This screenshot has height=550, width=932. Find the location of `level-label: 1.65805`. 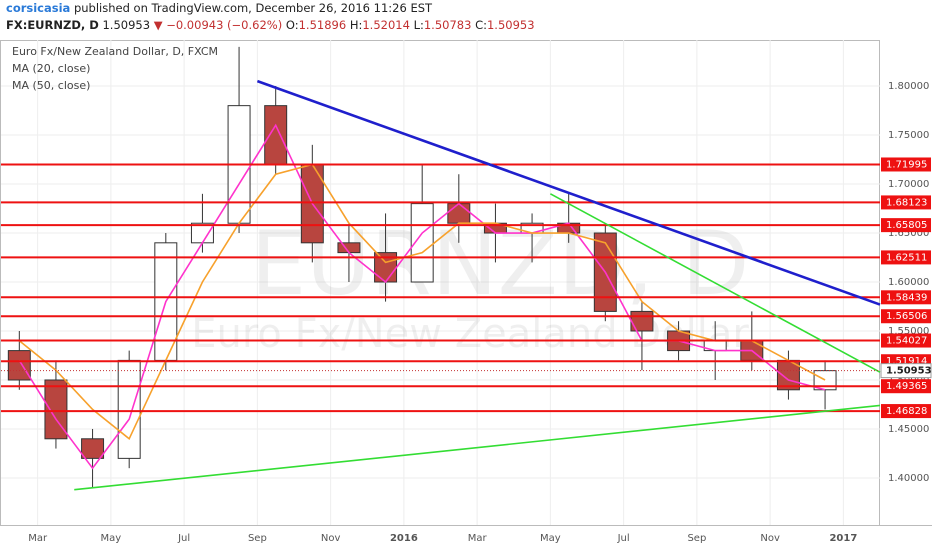

level-label: 1.65805 is located at coordinates (906, 225).